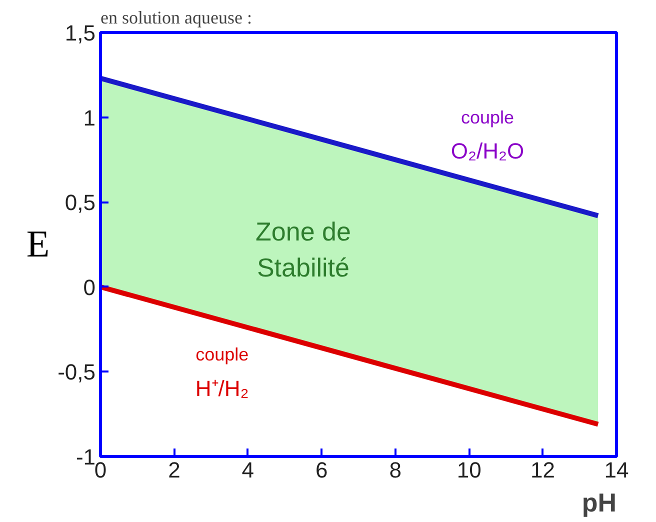 This screenshot has width=656, height=522. Describe the element at coordinates (322, 470) in the screenshot. I see `x-tick-label: 6` at that location.